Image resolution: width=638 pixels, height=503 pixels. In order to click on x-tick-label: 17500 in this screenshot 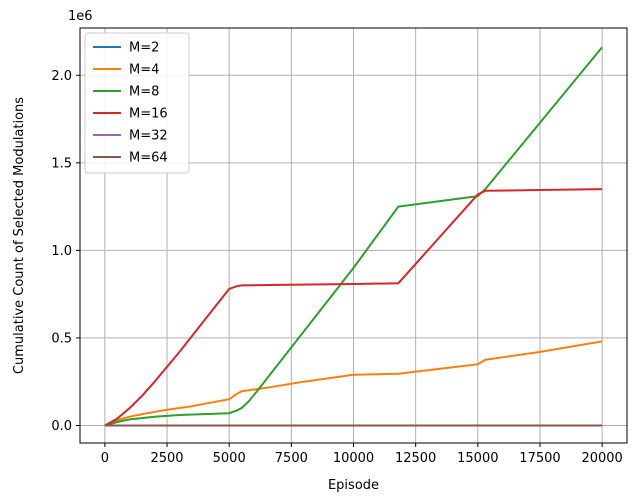, I will do `click(539, 458)`.